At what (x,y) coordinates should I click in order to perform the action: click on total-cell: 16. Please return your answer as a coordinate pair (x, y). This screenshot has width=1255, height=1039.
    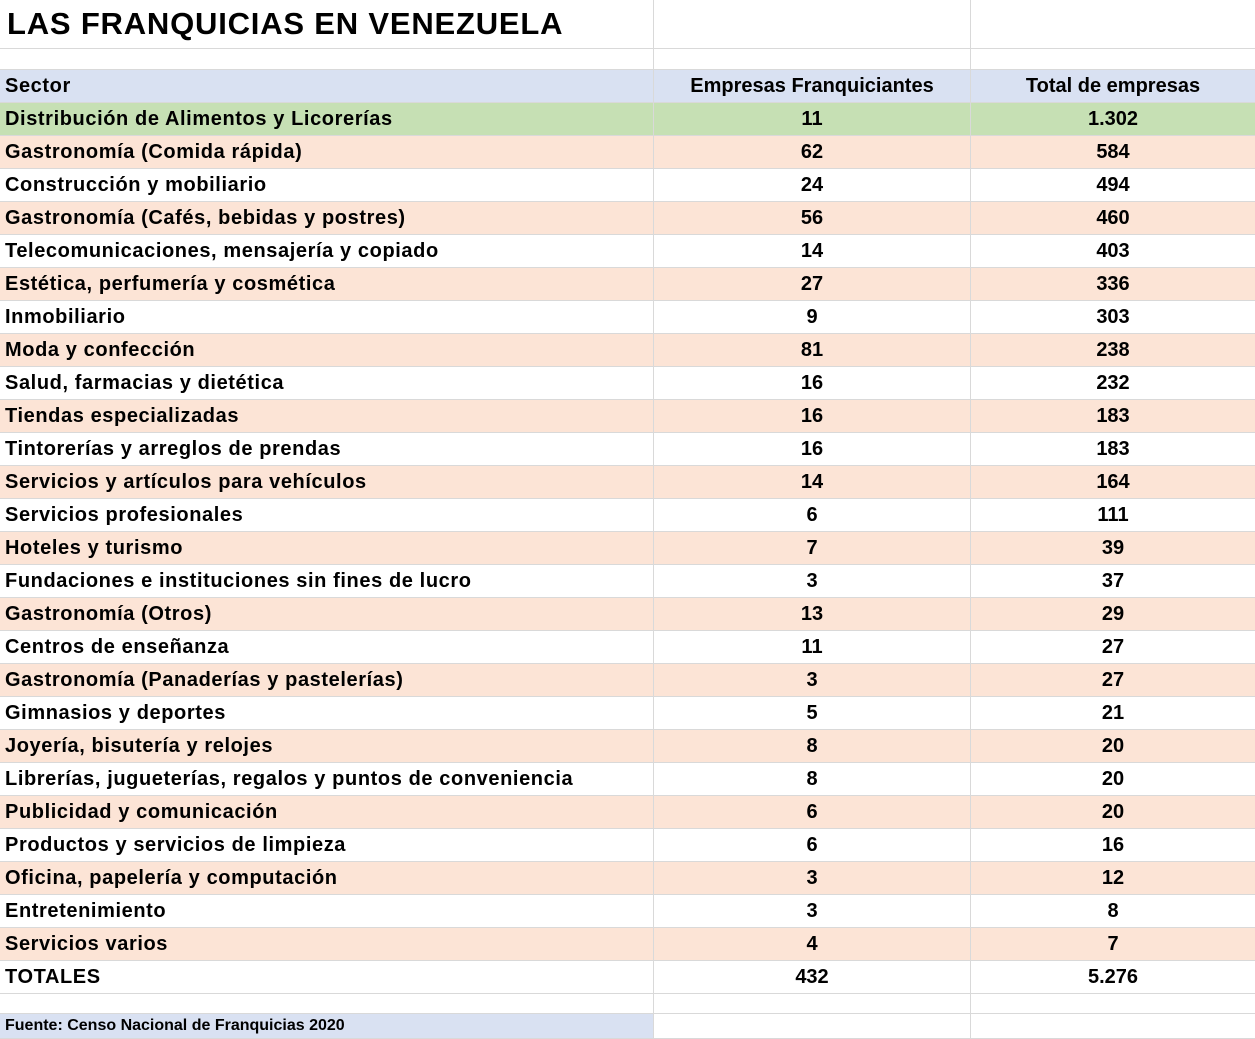
    Looking at the image, I should click on (1113, 845).